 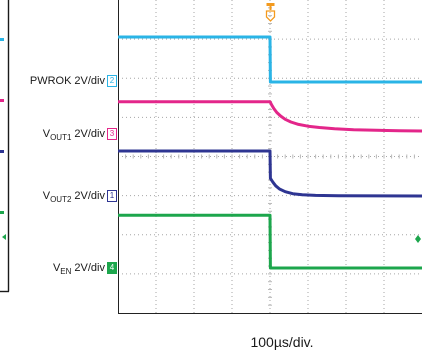 I want to click on trace-ch1, so click(x=270, y=173).